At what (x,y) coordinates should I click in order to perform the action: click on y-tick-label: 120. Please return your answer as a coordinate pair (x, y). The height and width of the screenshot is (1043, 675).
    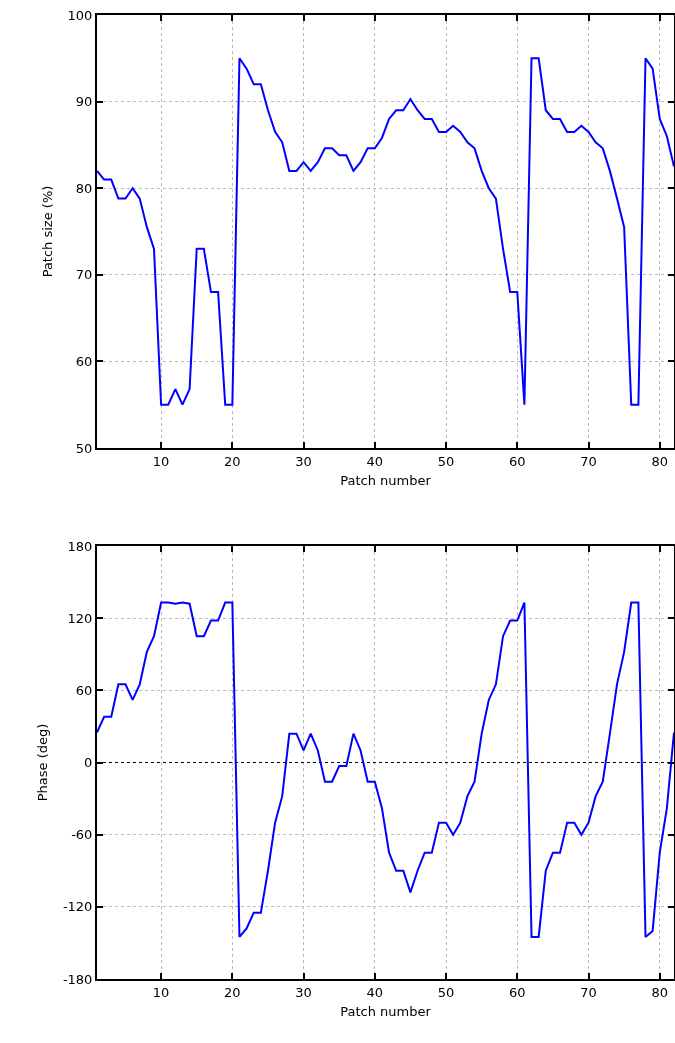
    Looking at the image, I should click on (80, 618).